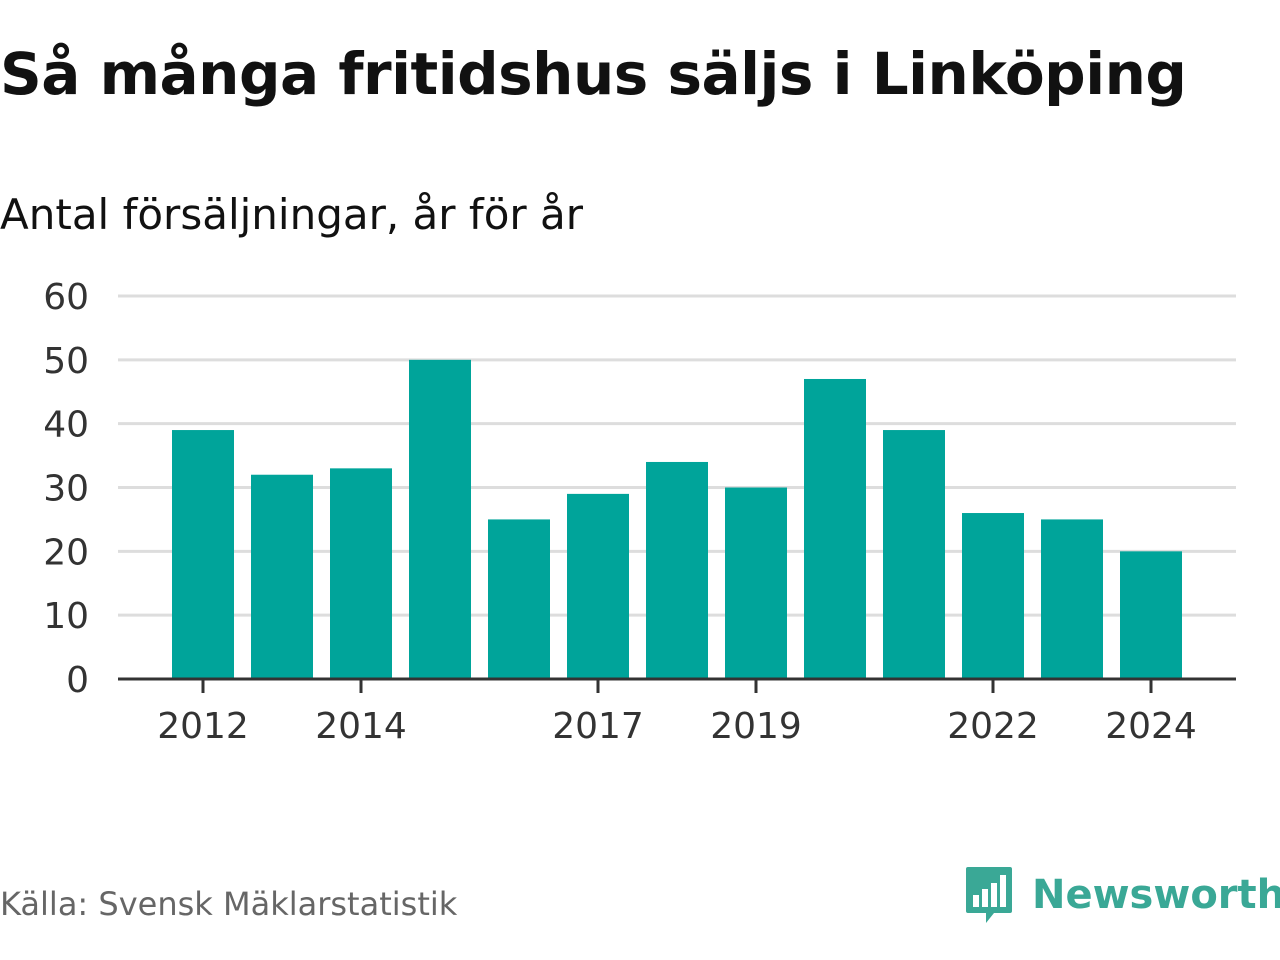 The width and height of the screenshot is (1280, 960). What do you see at coordinates (598, 586) in the screenshot?
I see `bar-2017` at bounding box center [598, 586].